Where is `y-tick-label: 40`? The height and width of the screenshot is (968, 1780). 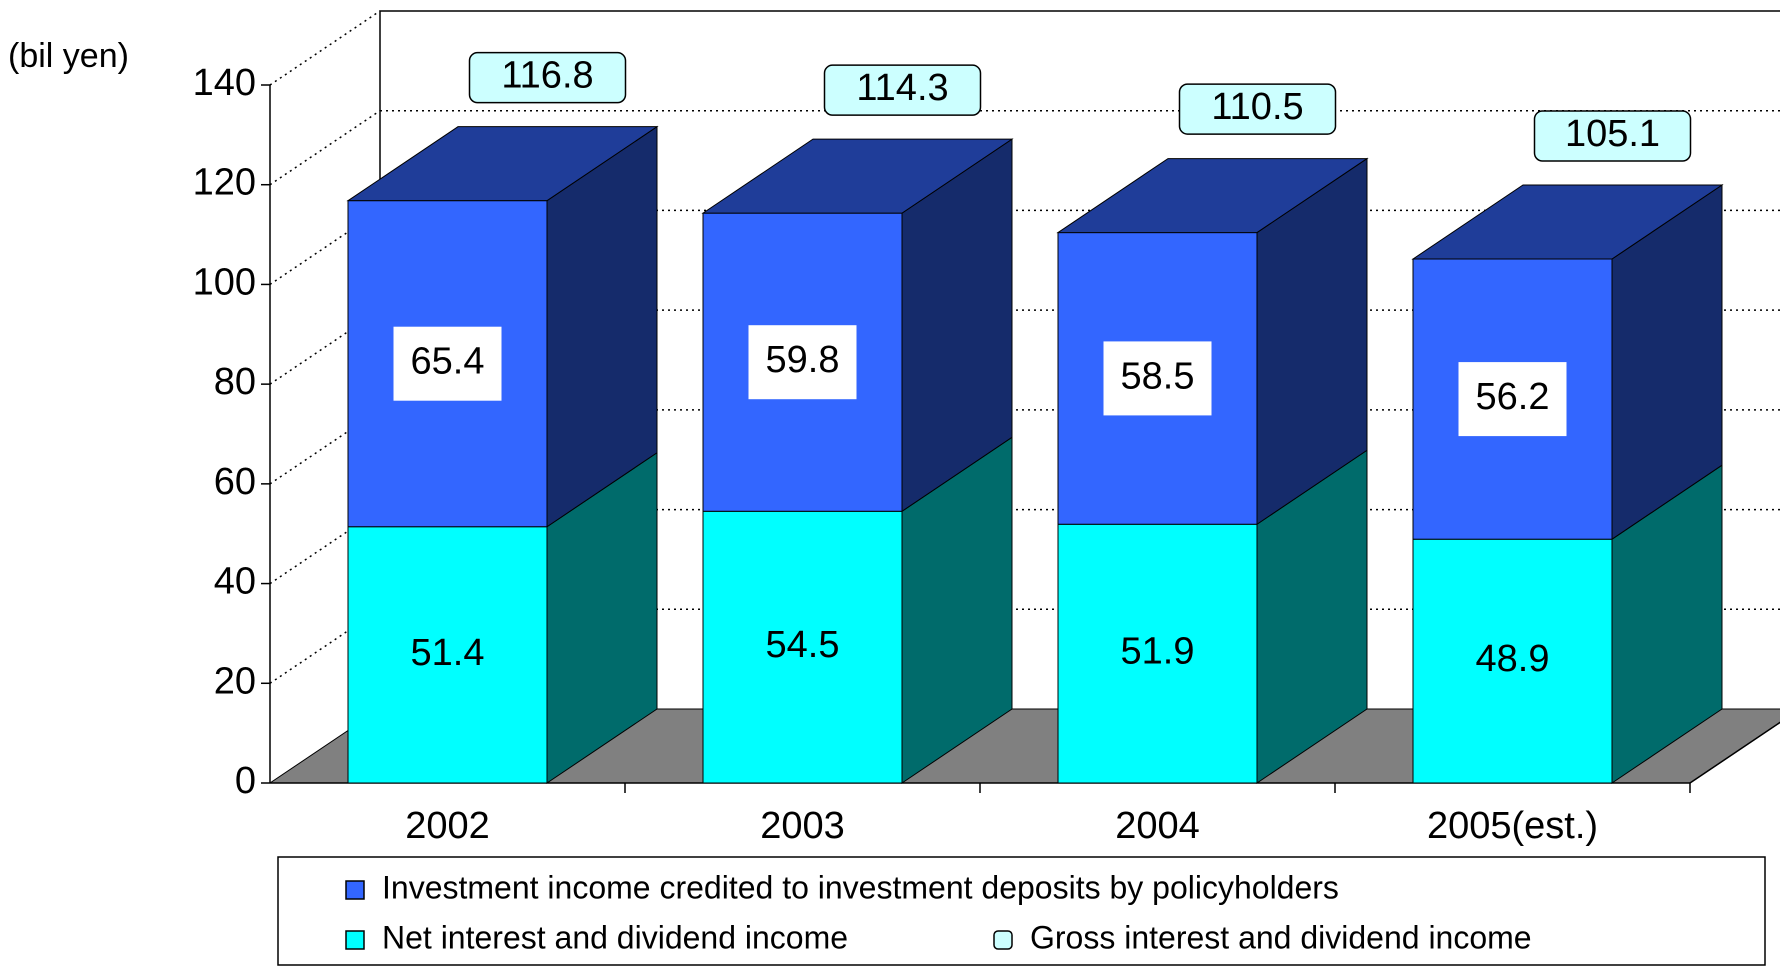 y-tick-label: 40 is located at coordinates (235, 582).